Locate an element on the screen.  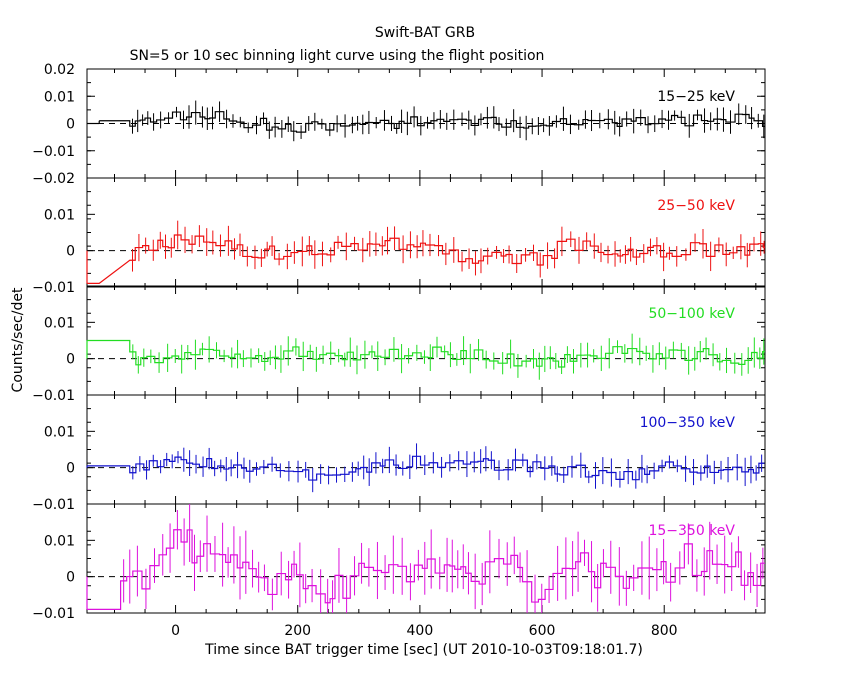
band-label: 25−50 keV is located at coordinates (696, 206).